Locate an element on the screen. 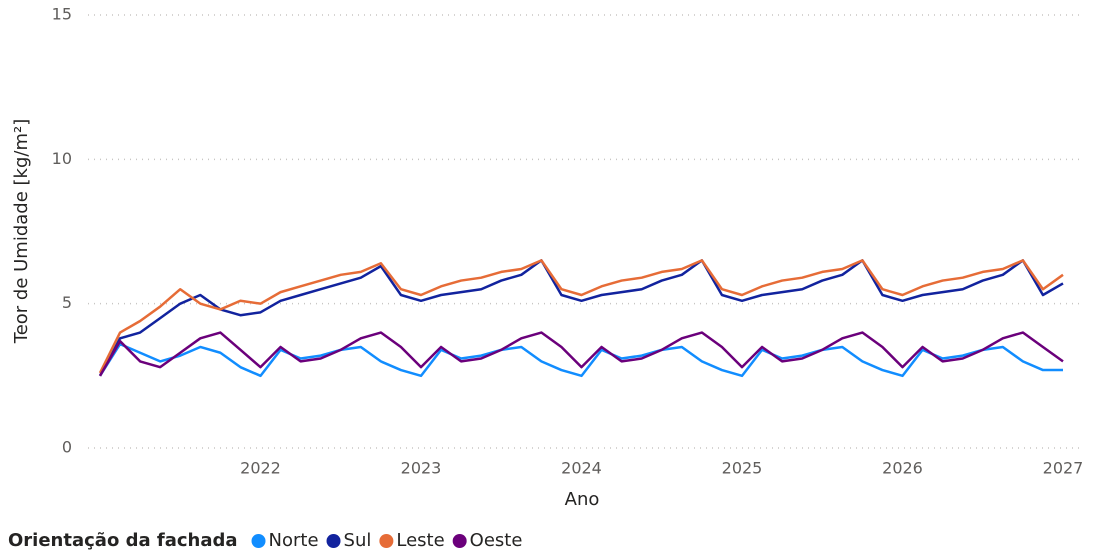  x-axis-title: Ano is located at coordinates (582, 499).